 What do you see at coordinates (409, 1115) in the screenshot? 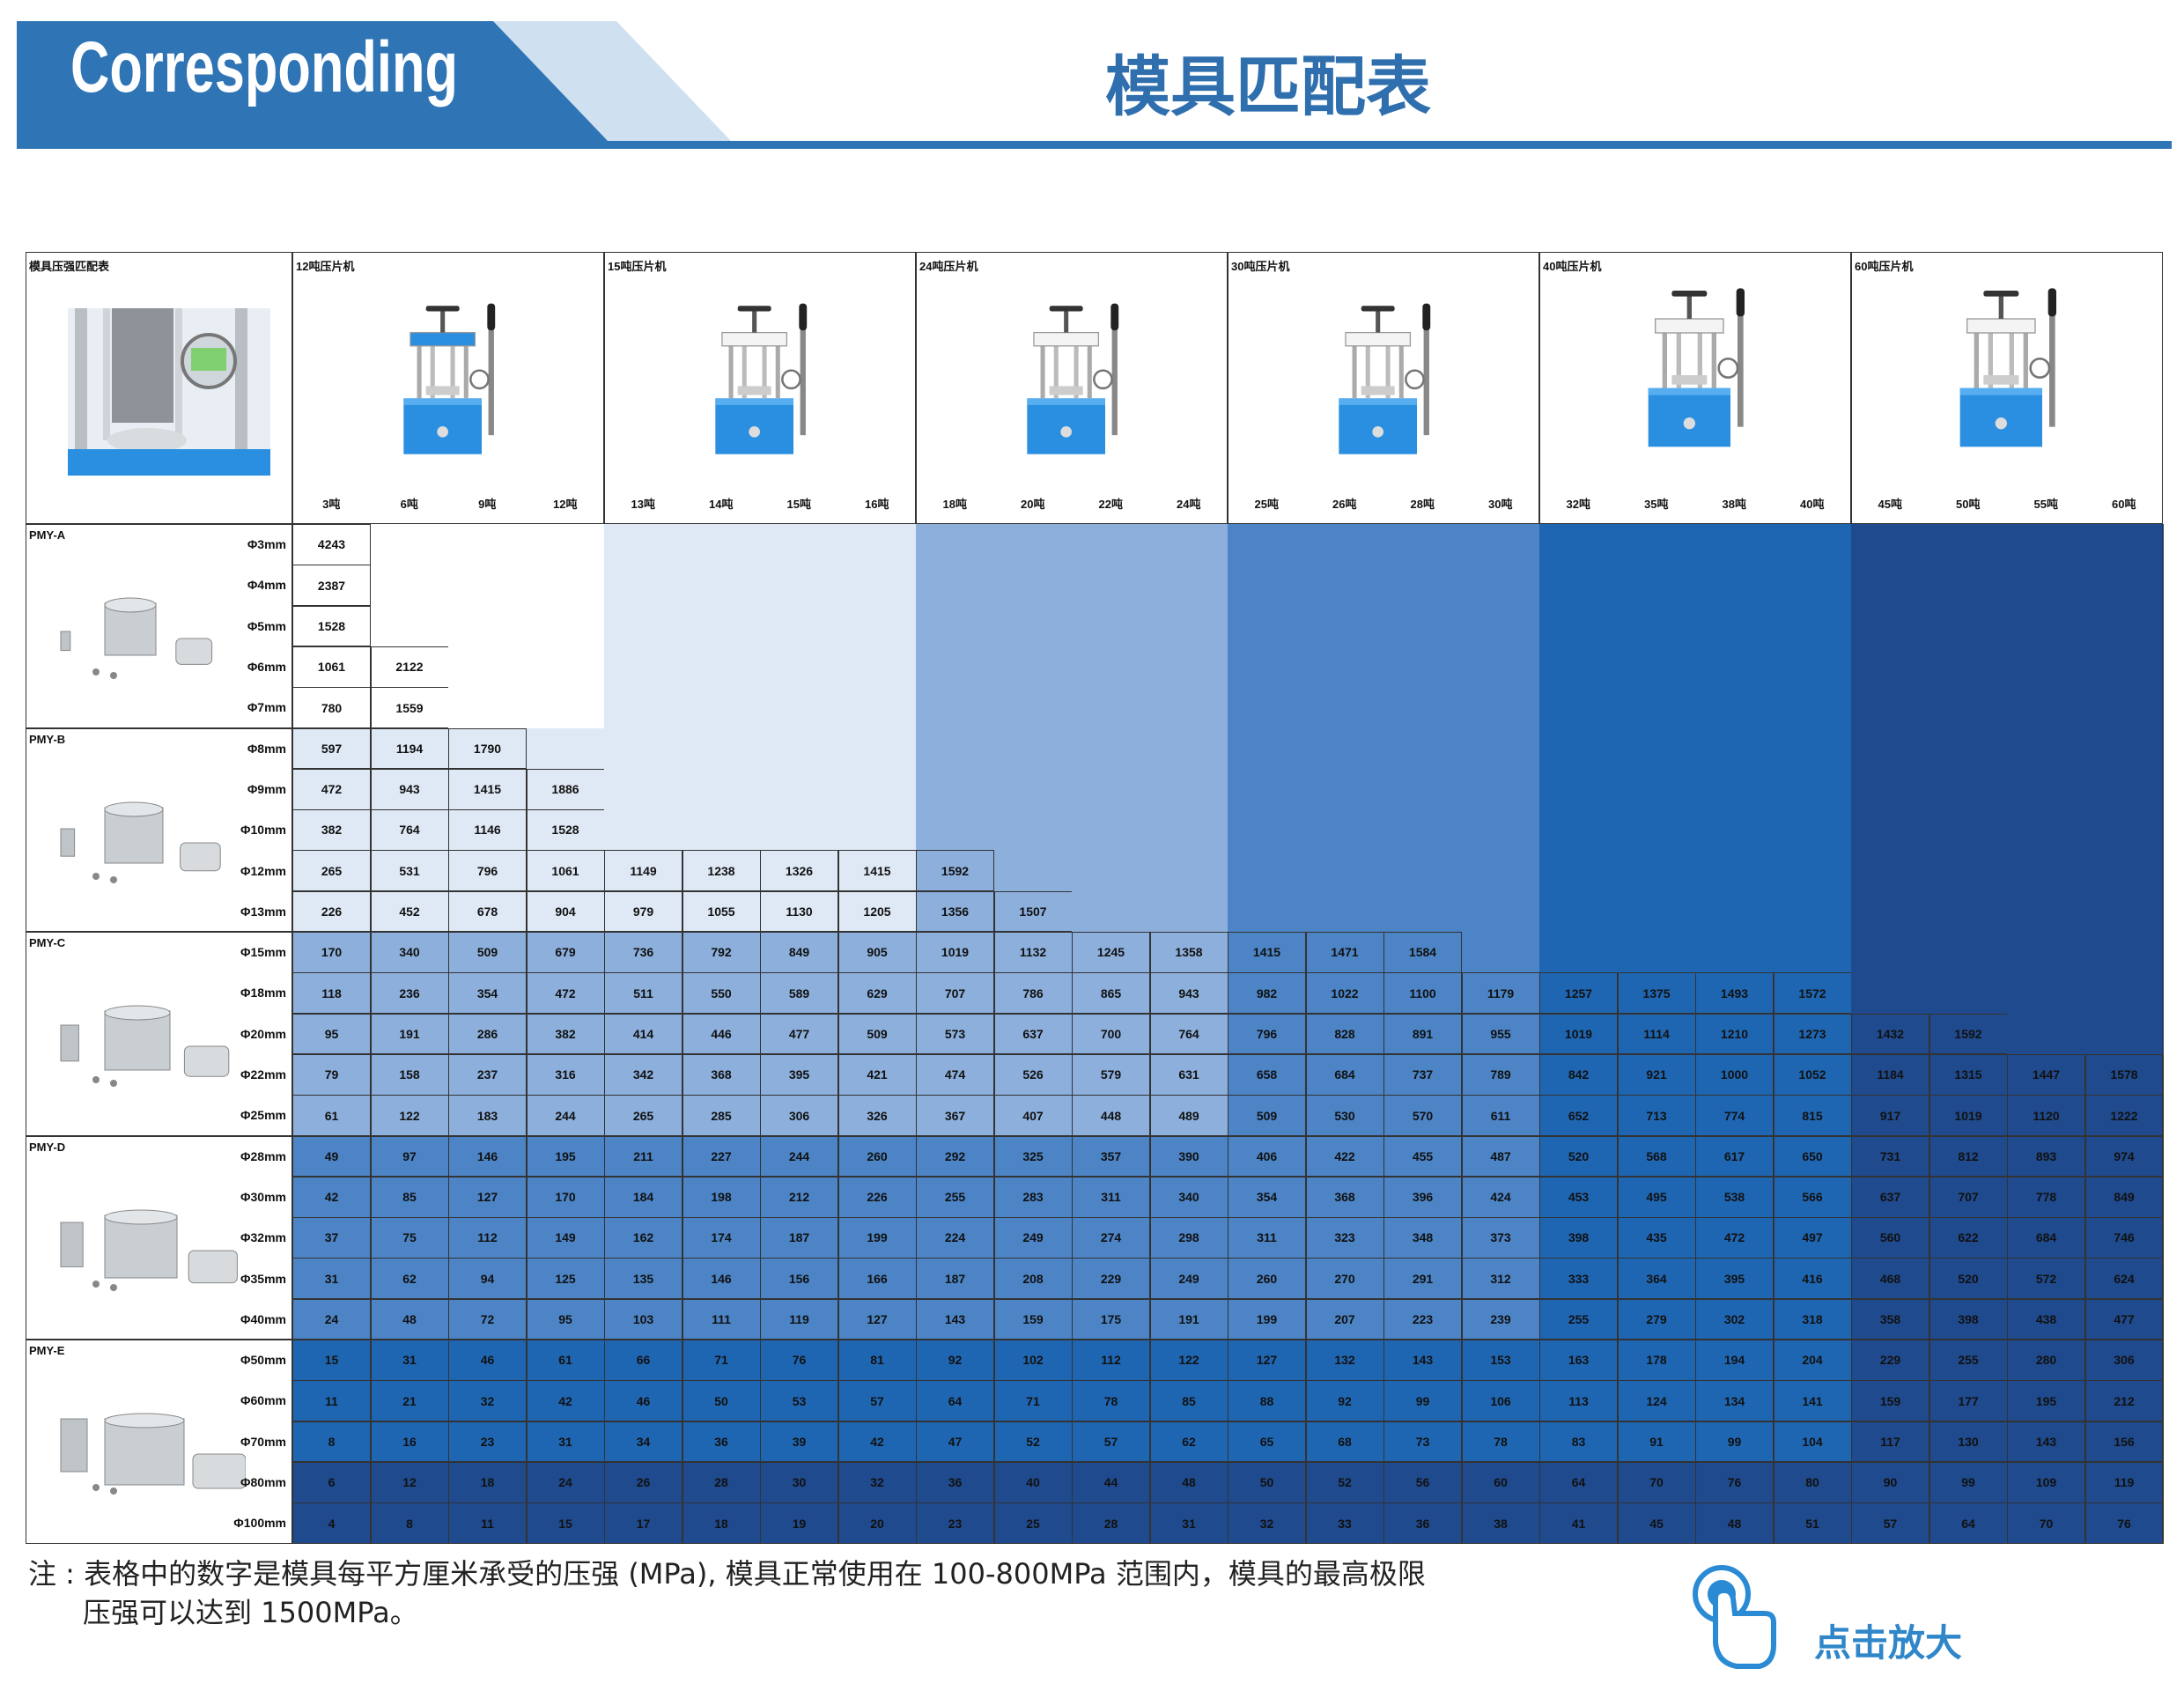
I see `pressure-cell: 122` at bounding box center [409, 1115].